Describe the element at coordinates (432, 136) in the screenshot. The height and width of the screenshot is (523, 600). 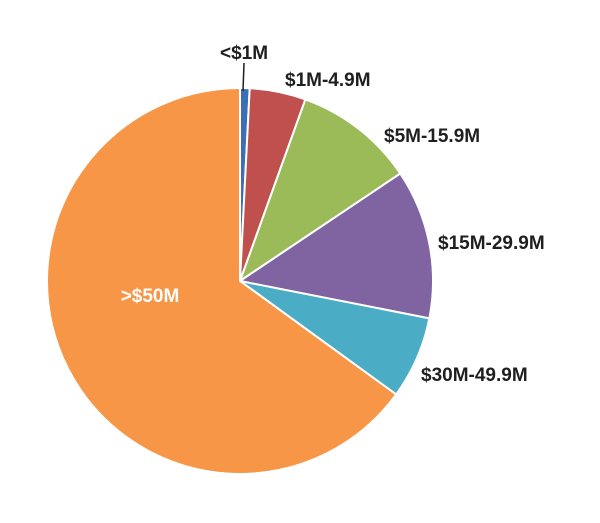
I see `slice-label-2: $5M-15.9M` at that location.